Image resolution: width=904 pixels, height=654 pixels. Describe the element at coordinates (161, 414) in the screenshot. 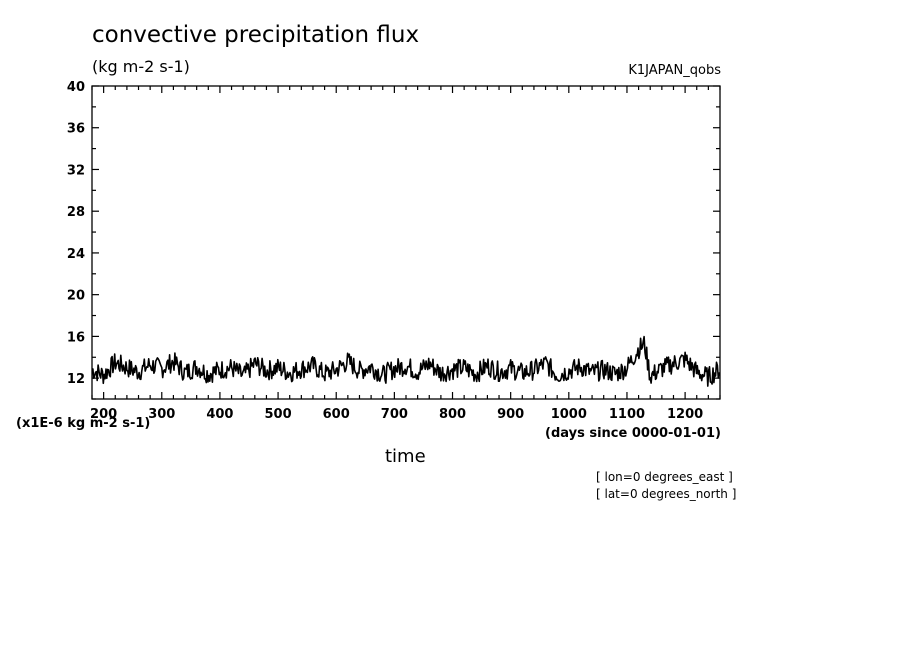

I see `x-tick-label: 300` at that location.